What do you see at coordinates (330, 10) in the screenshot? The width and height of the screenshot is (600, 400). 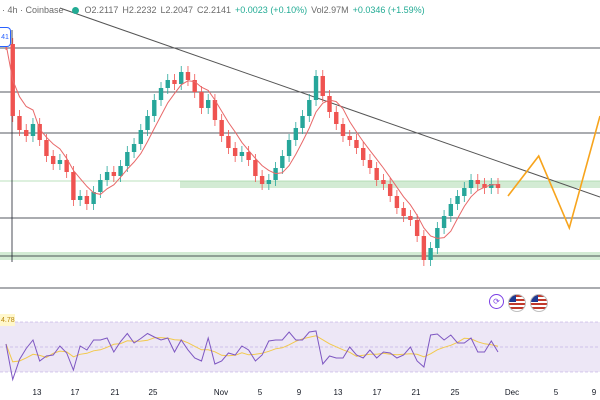 I see `volume-value: Vol2.97M` at bounding box center [330, 10].